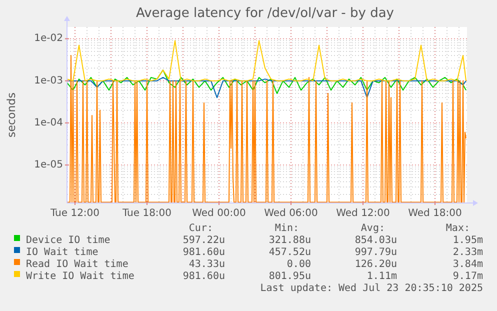 The height and width of the screenshot is (311, 497). Describe the element at coordinates (381, 276) in the screenshot. I see `text: 1.11m` at that location.